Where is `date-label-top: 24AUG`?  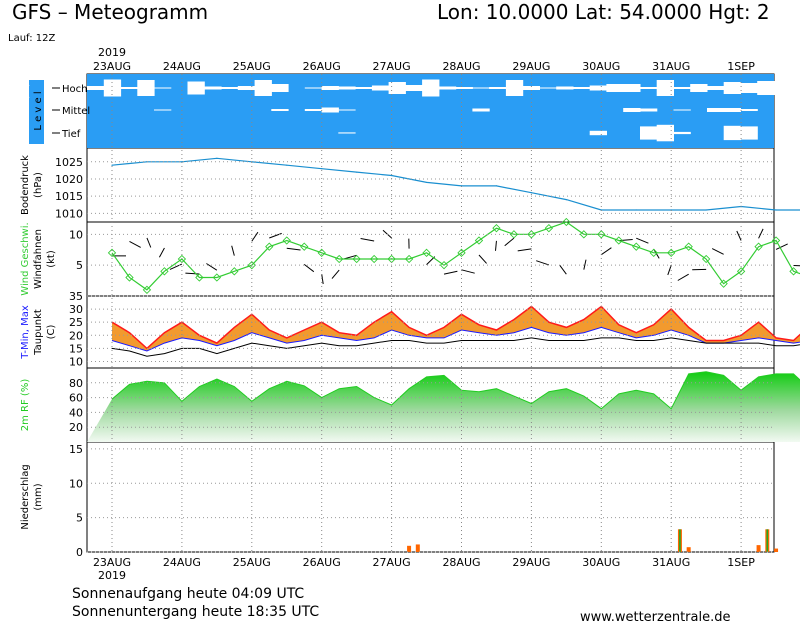
date-label-top: 24AUG is located at coordinates (182, 66).